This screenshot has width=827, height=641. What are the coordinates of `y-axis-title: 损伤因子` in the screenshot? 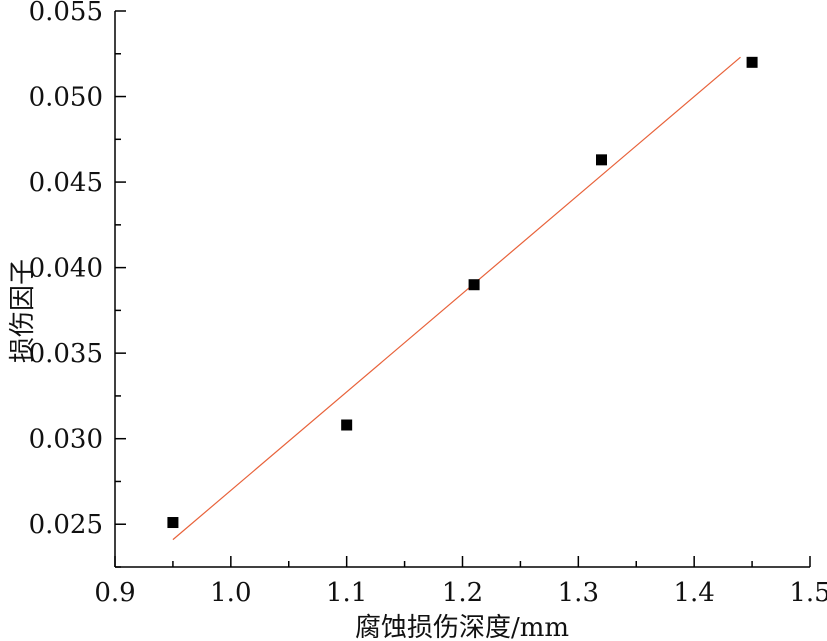 It's located at (23, 311).